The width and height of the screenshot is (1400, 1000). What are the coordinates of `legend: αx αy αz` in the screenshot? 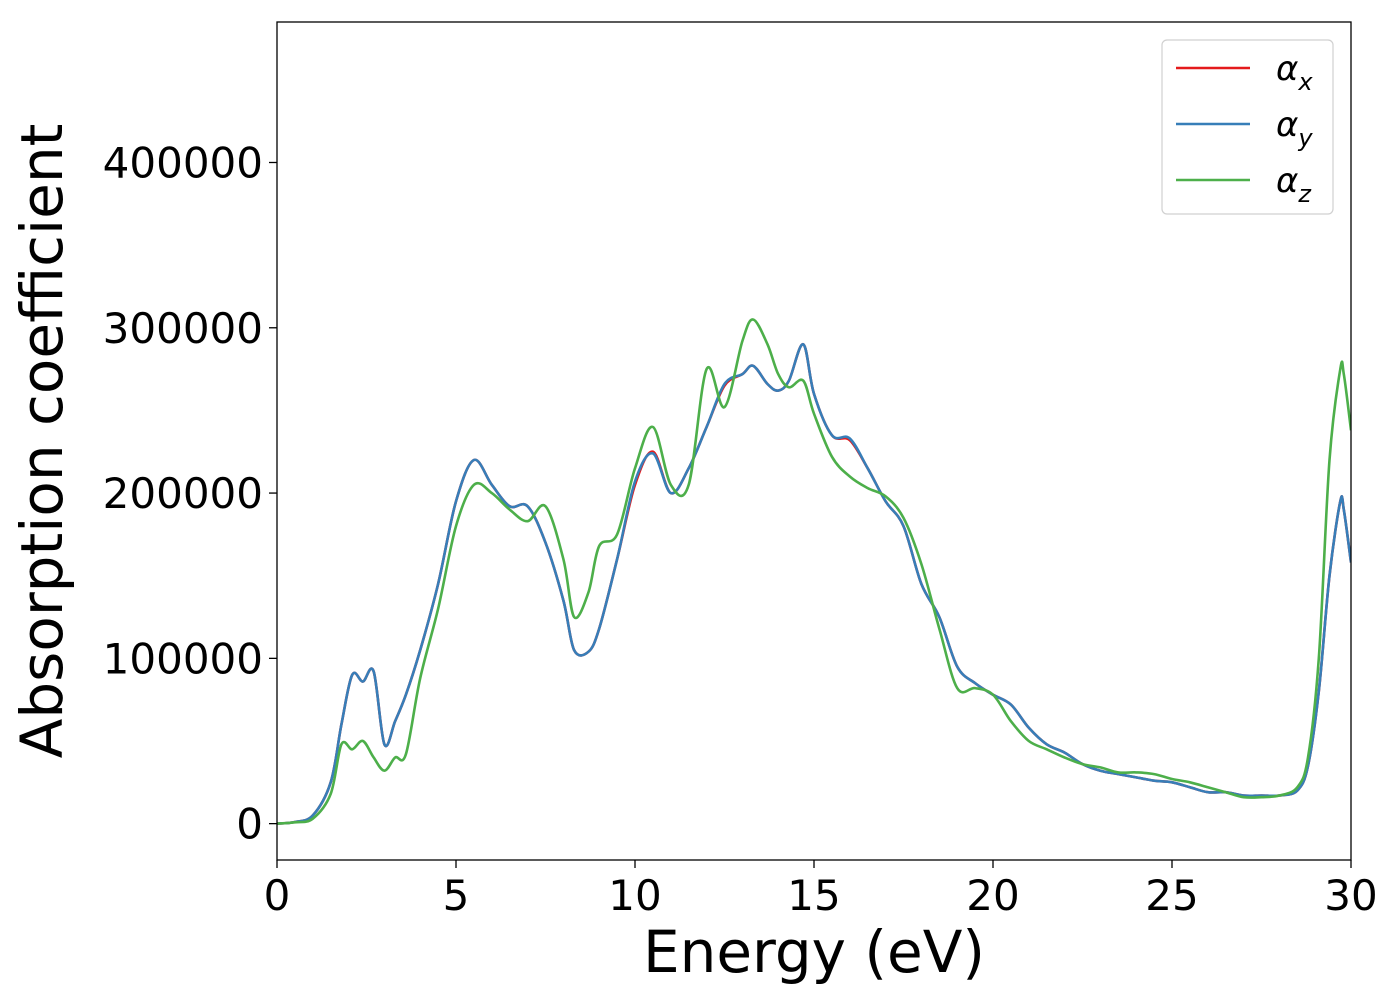 It's located at (1247, 127).